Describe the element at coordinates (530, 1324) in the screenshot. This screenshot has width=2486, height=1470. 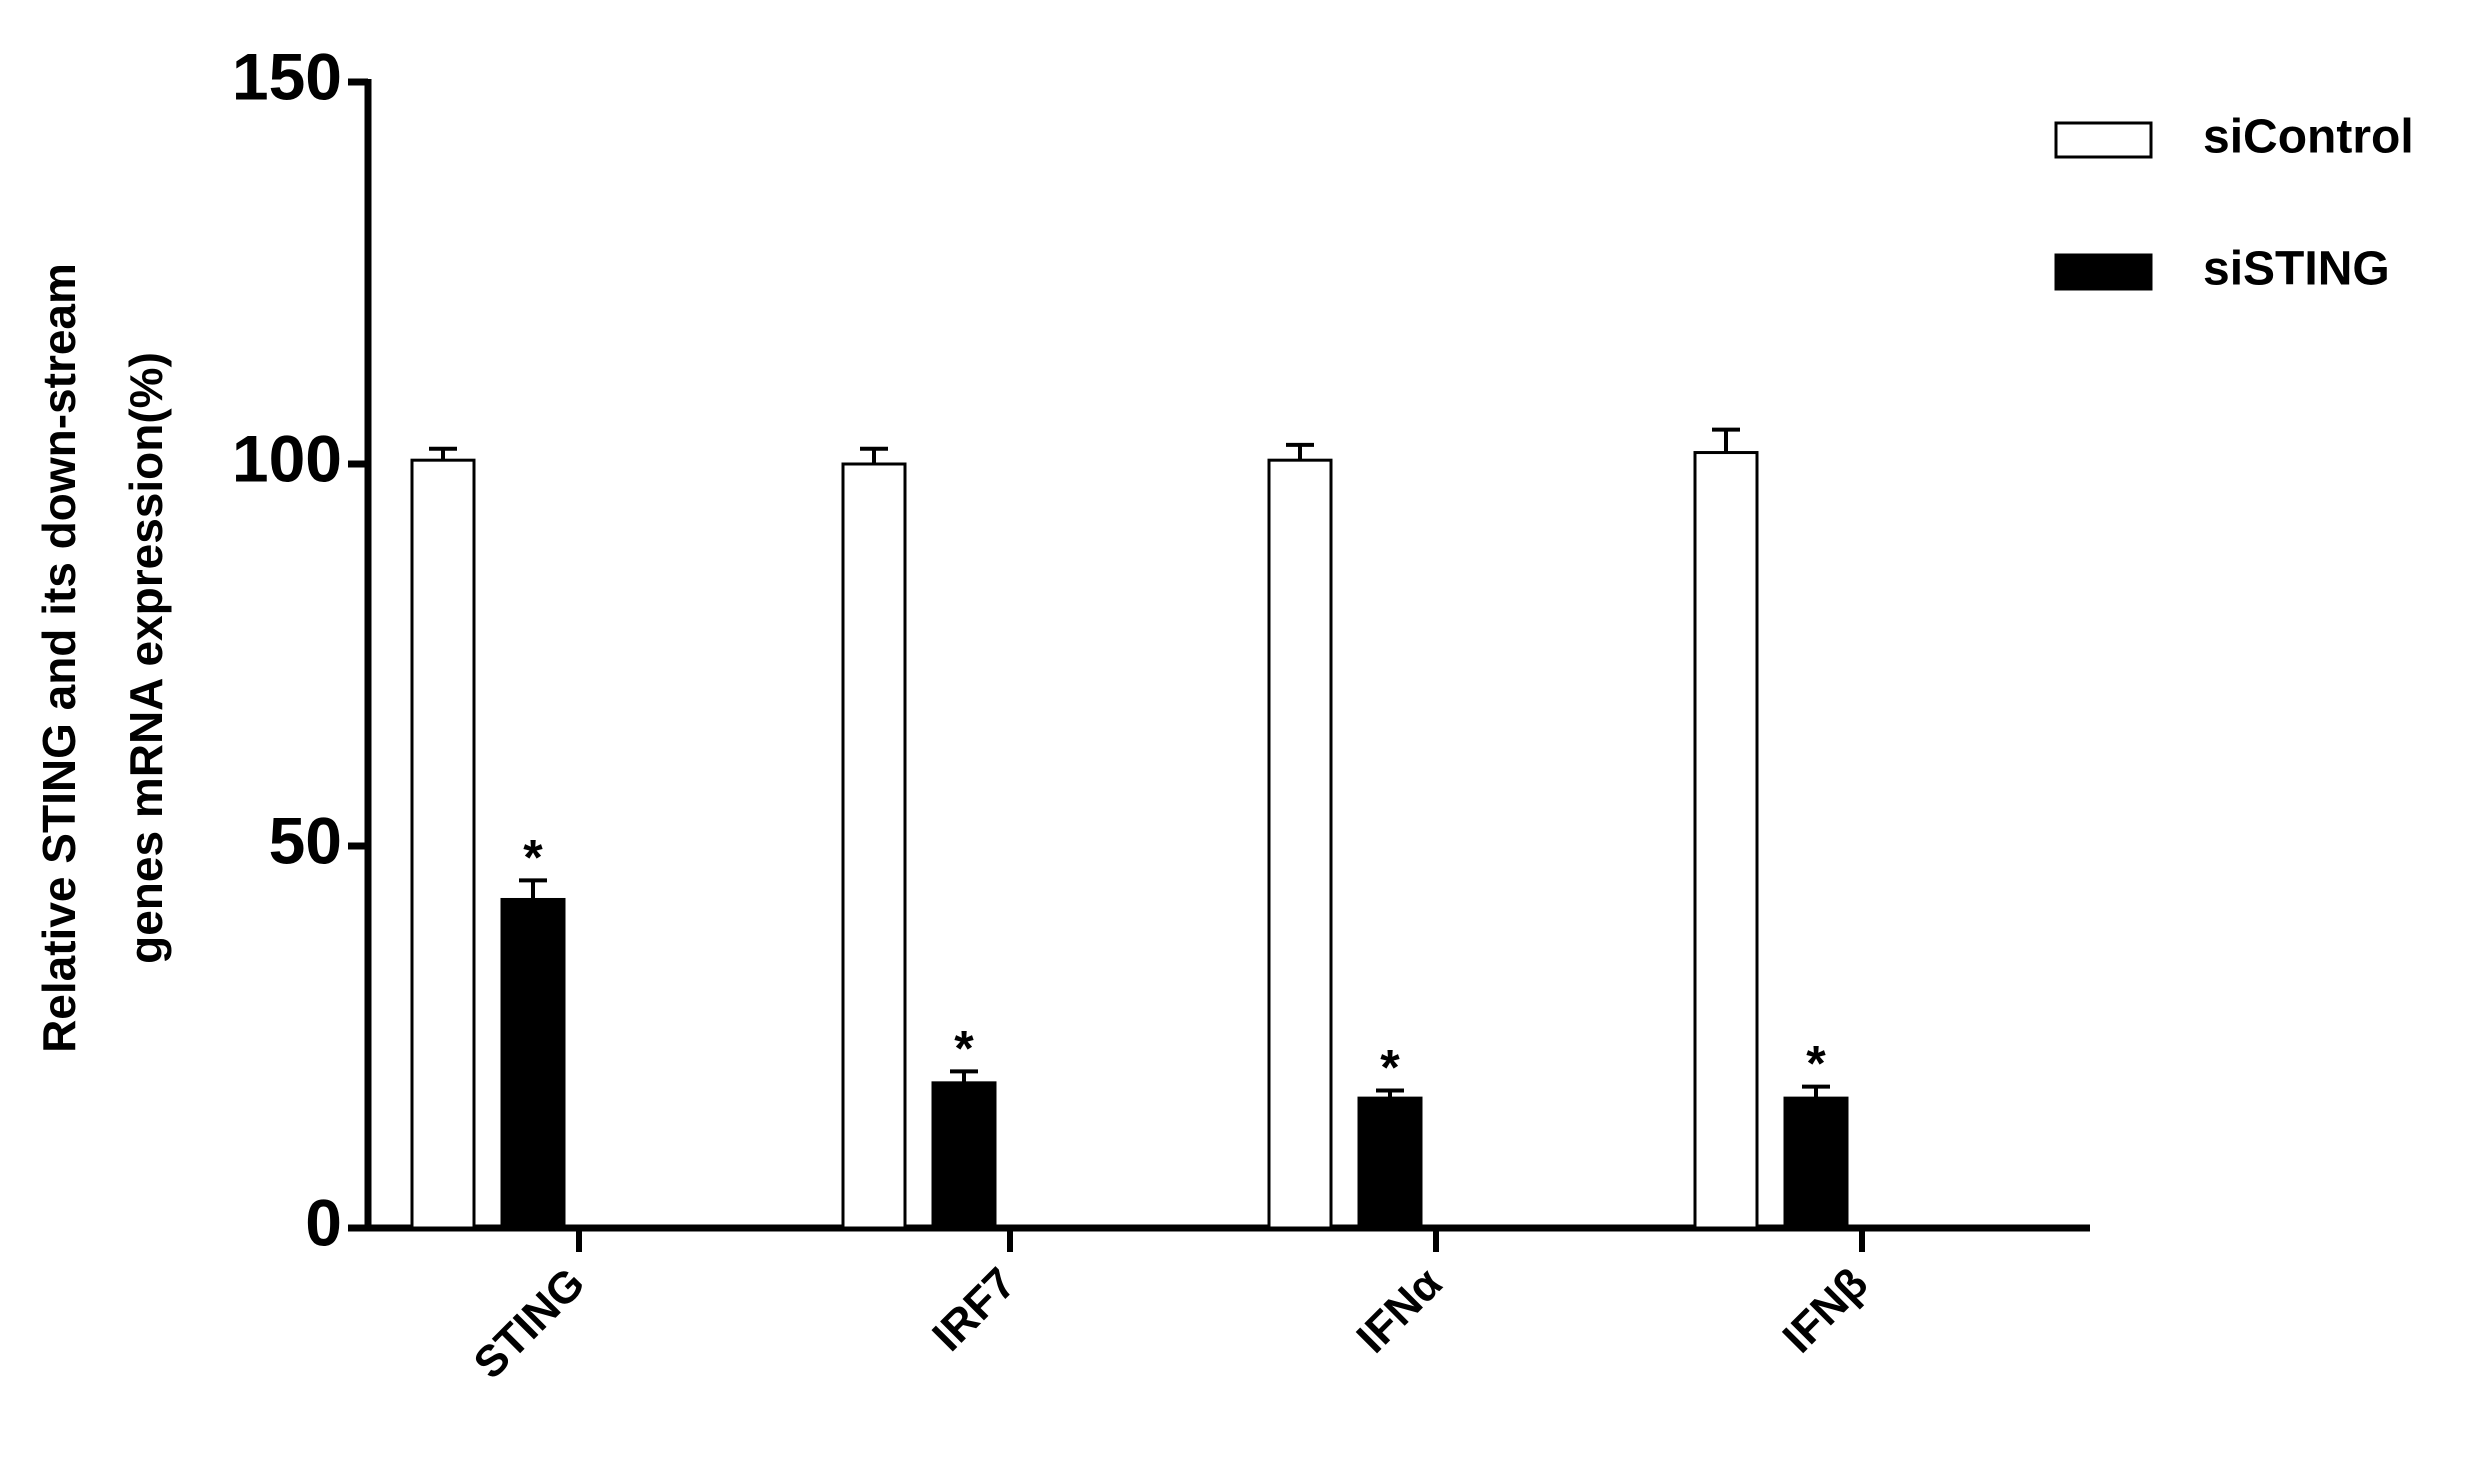
I see `x-tick-label: STING` at that location.